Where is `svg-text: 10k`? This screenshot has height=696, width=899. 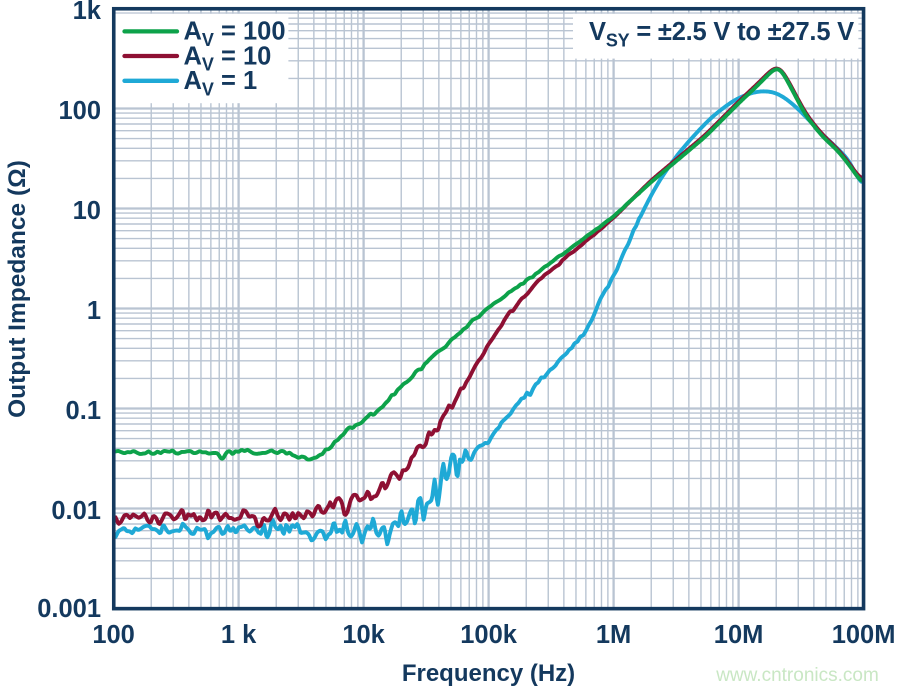
svg-text: 10k is located at coordinates (363, 635).